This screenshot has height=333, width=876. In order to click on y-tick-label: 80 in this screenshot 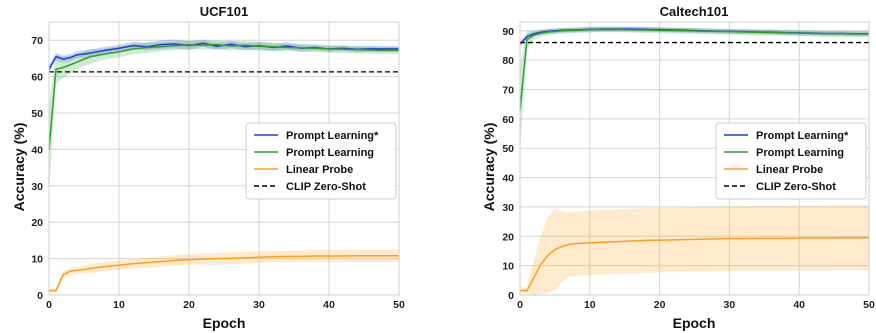, I will do `click(508, 61)`.